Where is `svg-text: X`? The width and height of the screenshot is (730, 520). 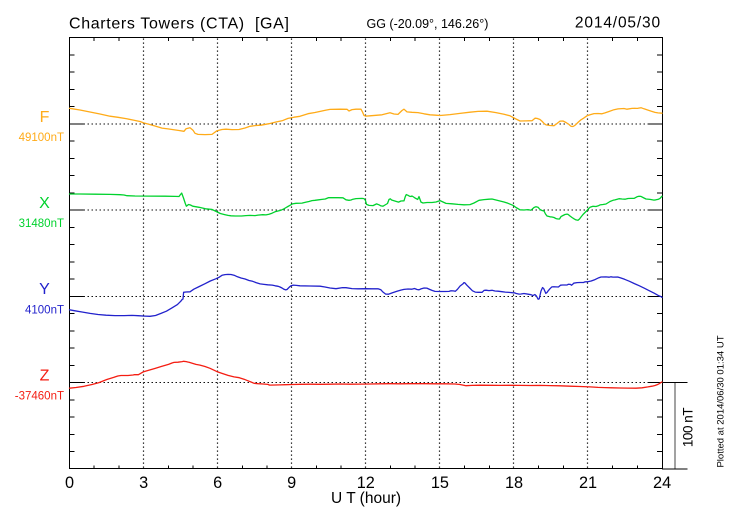 svg-text: X is located at coordinates (44, 203).